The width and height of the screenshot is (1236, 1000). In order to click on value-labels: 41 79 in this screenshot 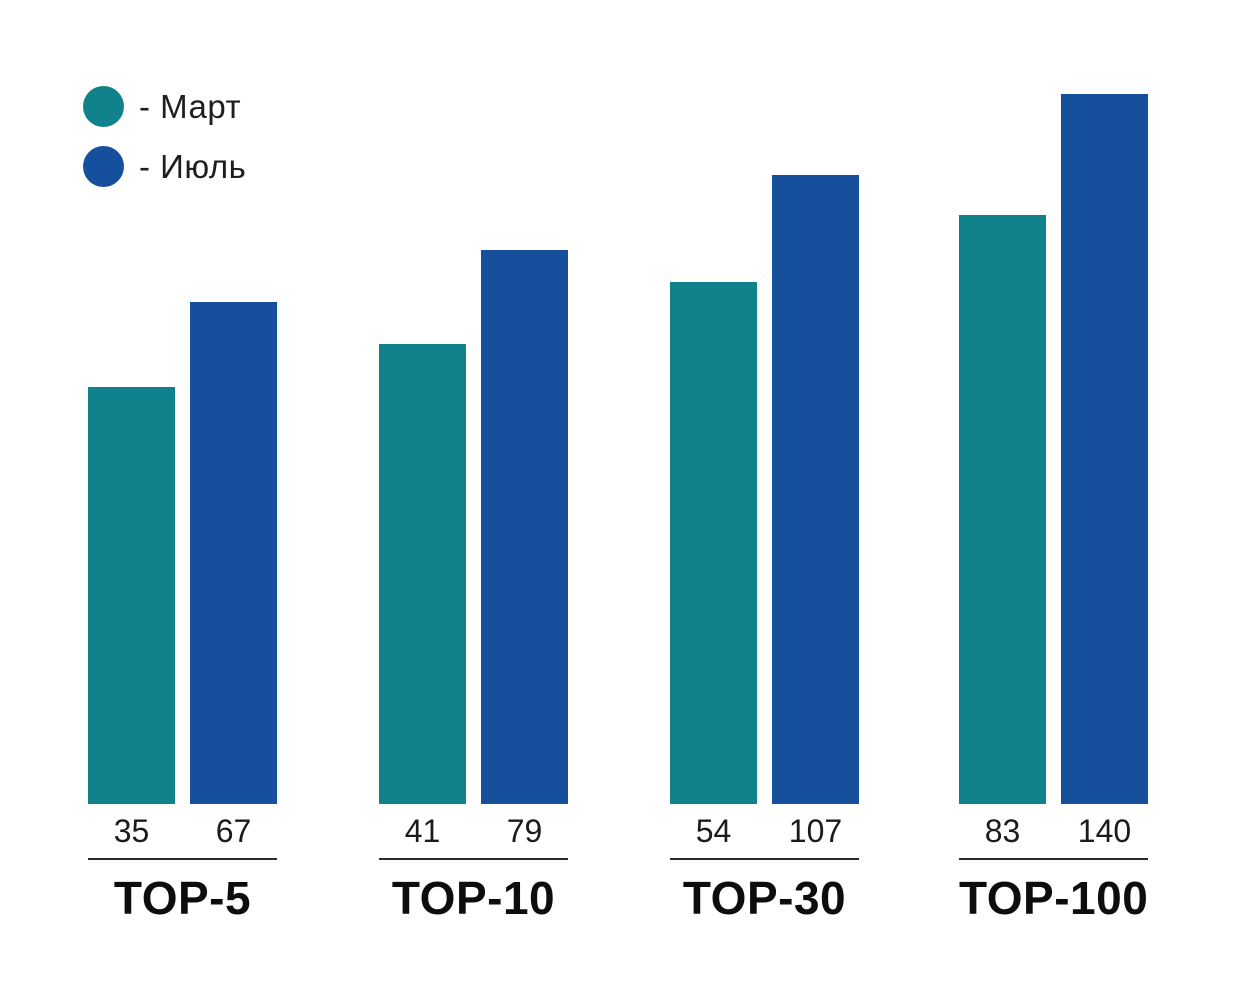, I will do `click(473, 831)`.